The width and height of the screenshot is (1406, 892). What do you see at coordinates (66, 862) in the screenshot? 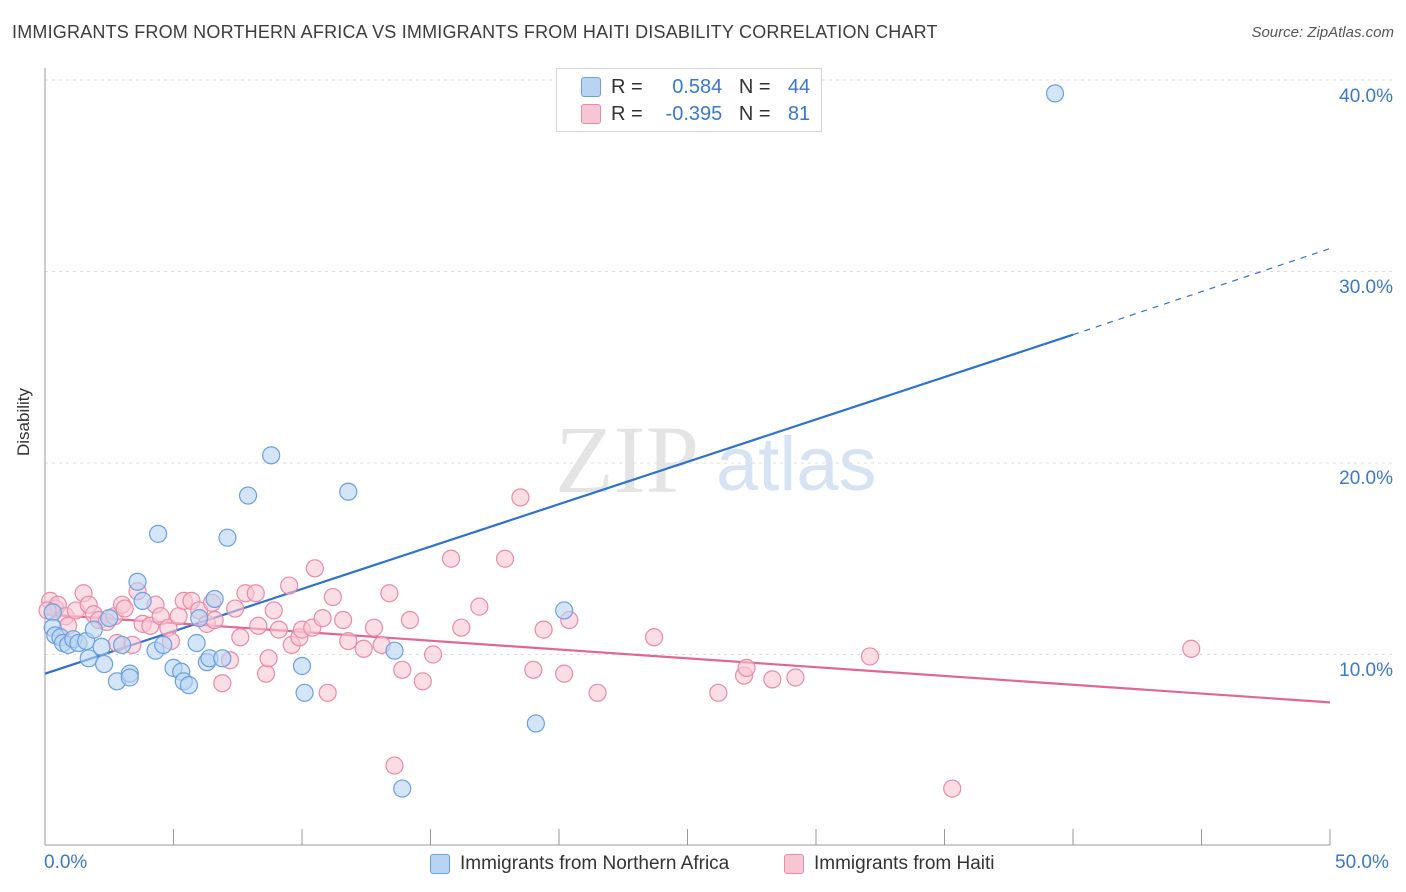
I see `x-tick-label-min: 0.0%` at bounding box center [66, 862].